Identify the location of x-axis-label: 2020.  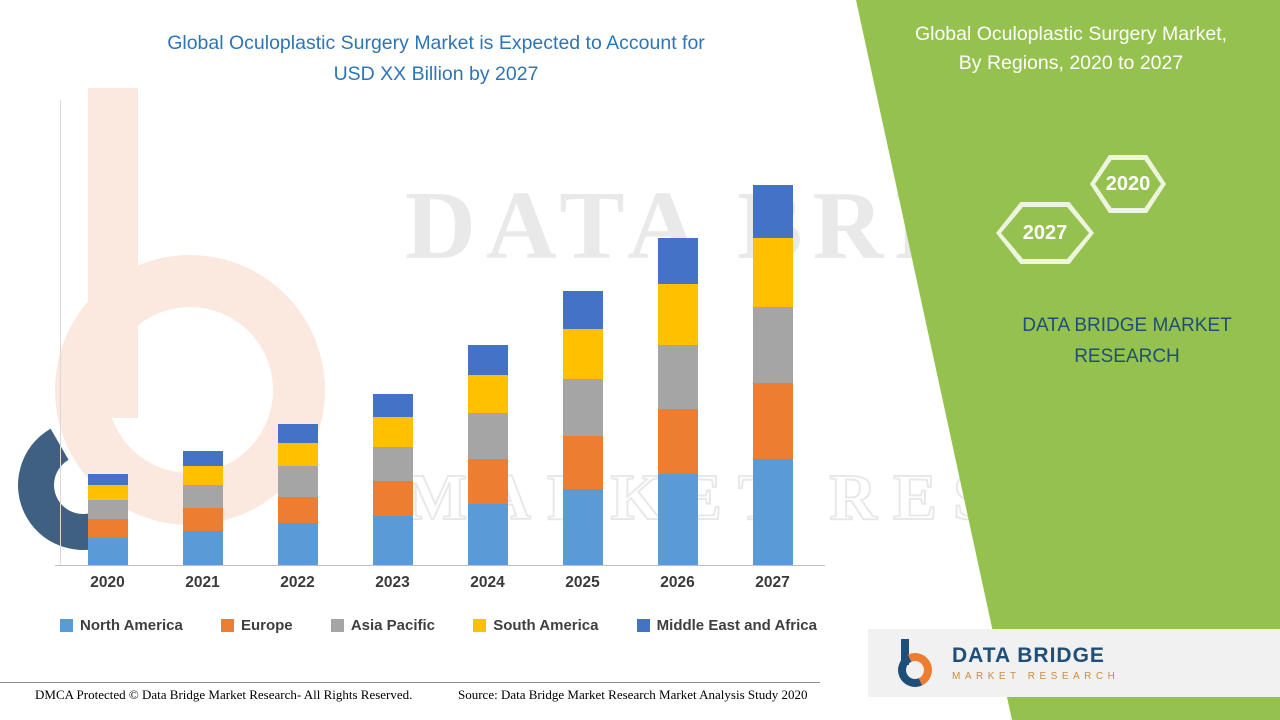
(107, 582).